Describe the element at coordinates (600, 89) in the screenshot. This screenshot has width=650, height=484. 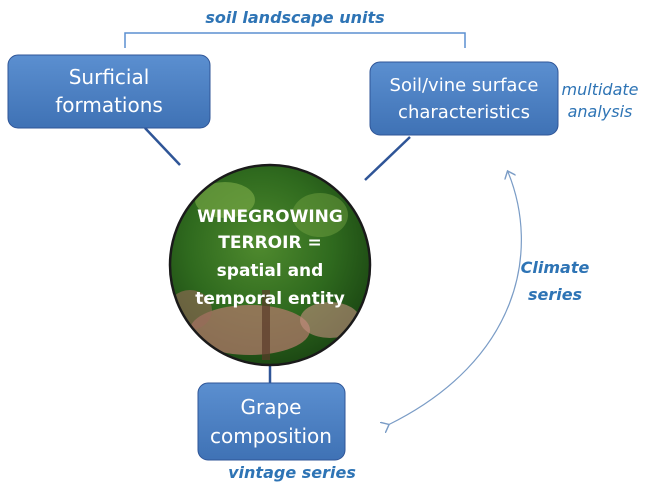
I see `annotation: multidate` at that location.